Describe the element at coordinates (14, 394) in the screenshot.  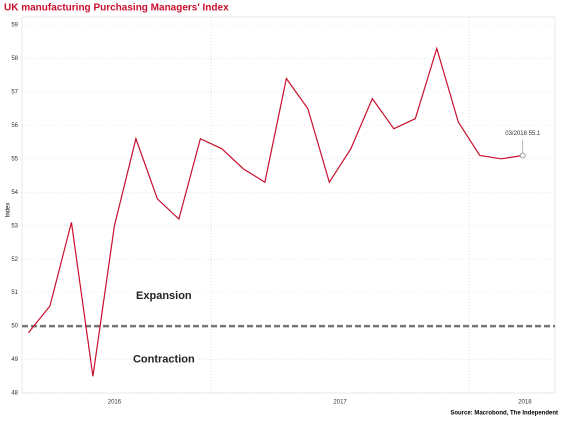
I see `y-tick-label: 48` at that location.